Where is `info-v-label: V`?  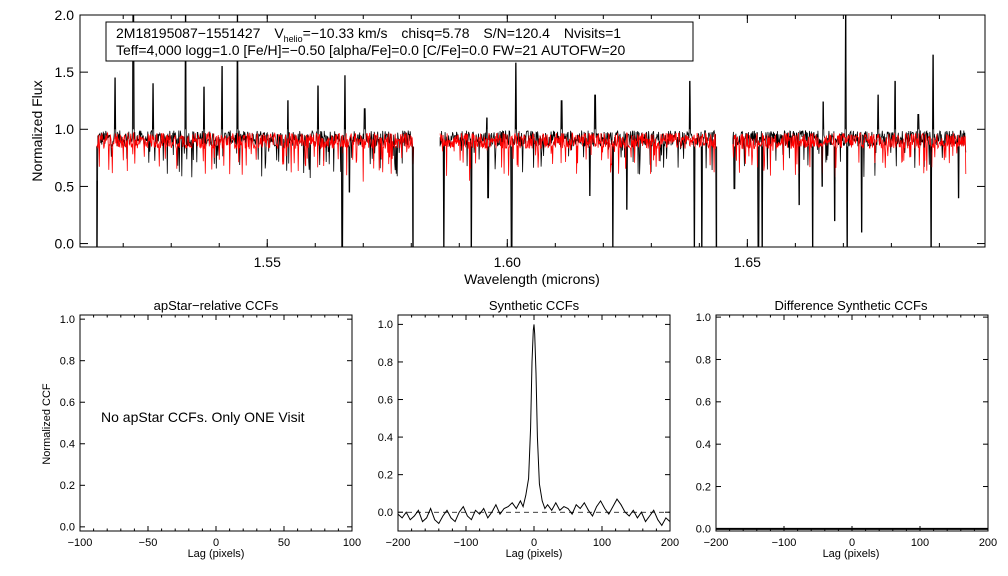 info-v-label: V is located at coordinates (279, 33).